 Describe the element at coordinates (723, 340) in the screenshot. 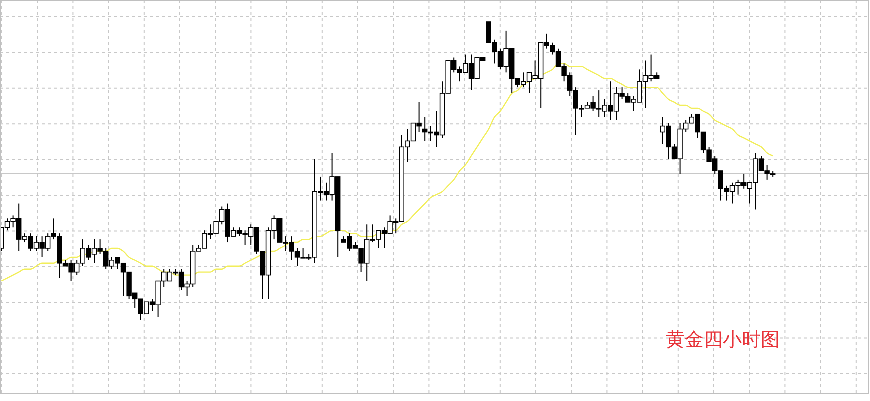

I see `text: 黄金四小时图` at that location.